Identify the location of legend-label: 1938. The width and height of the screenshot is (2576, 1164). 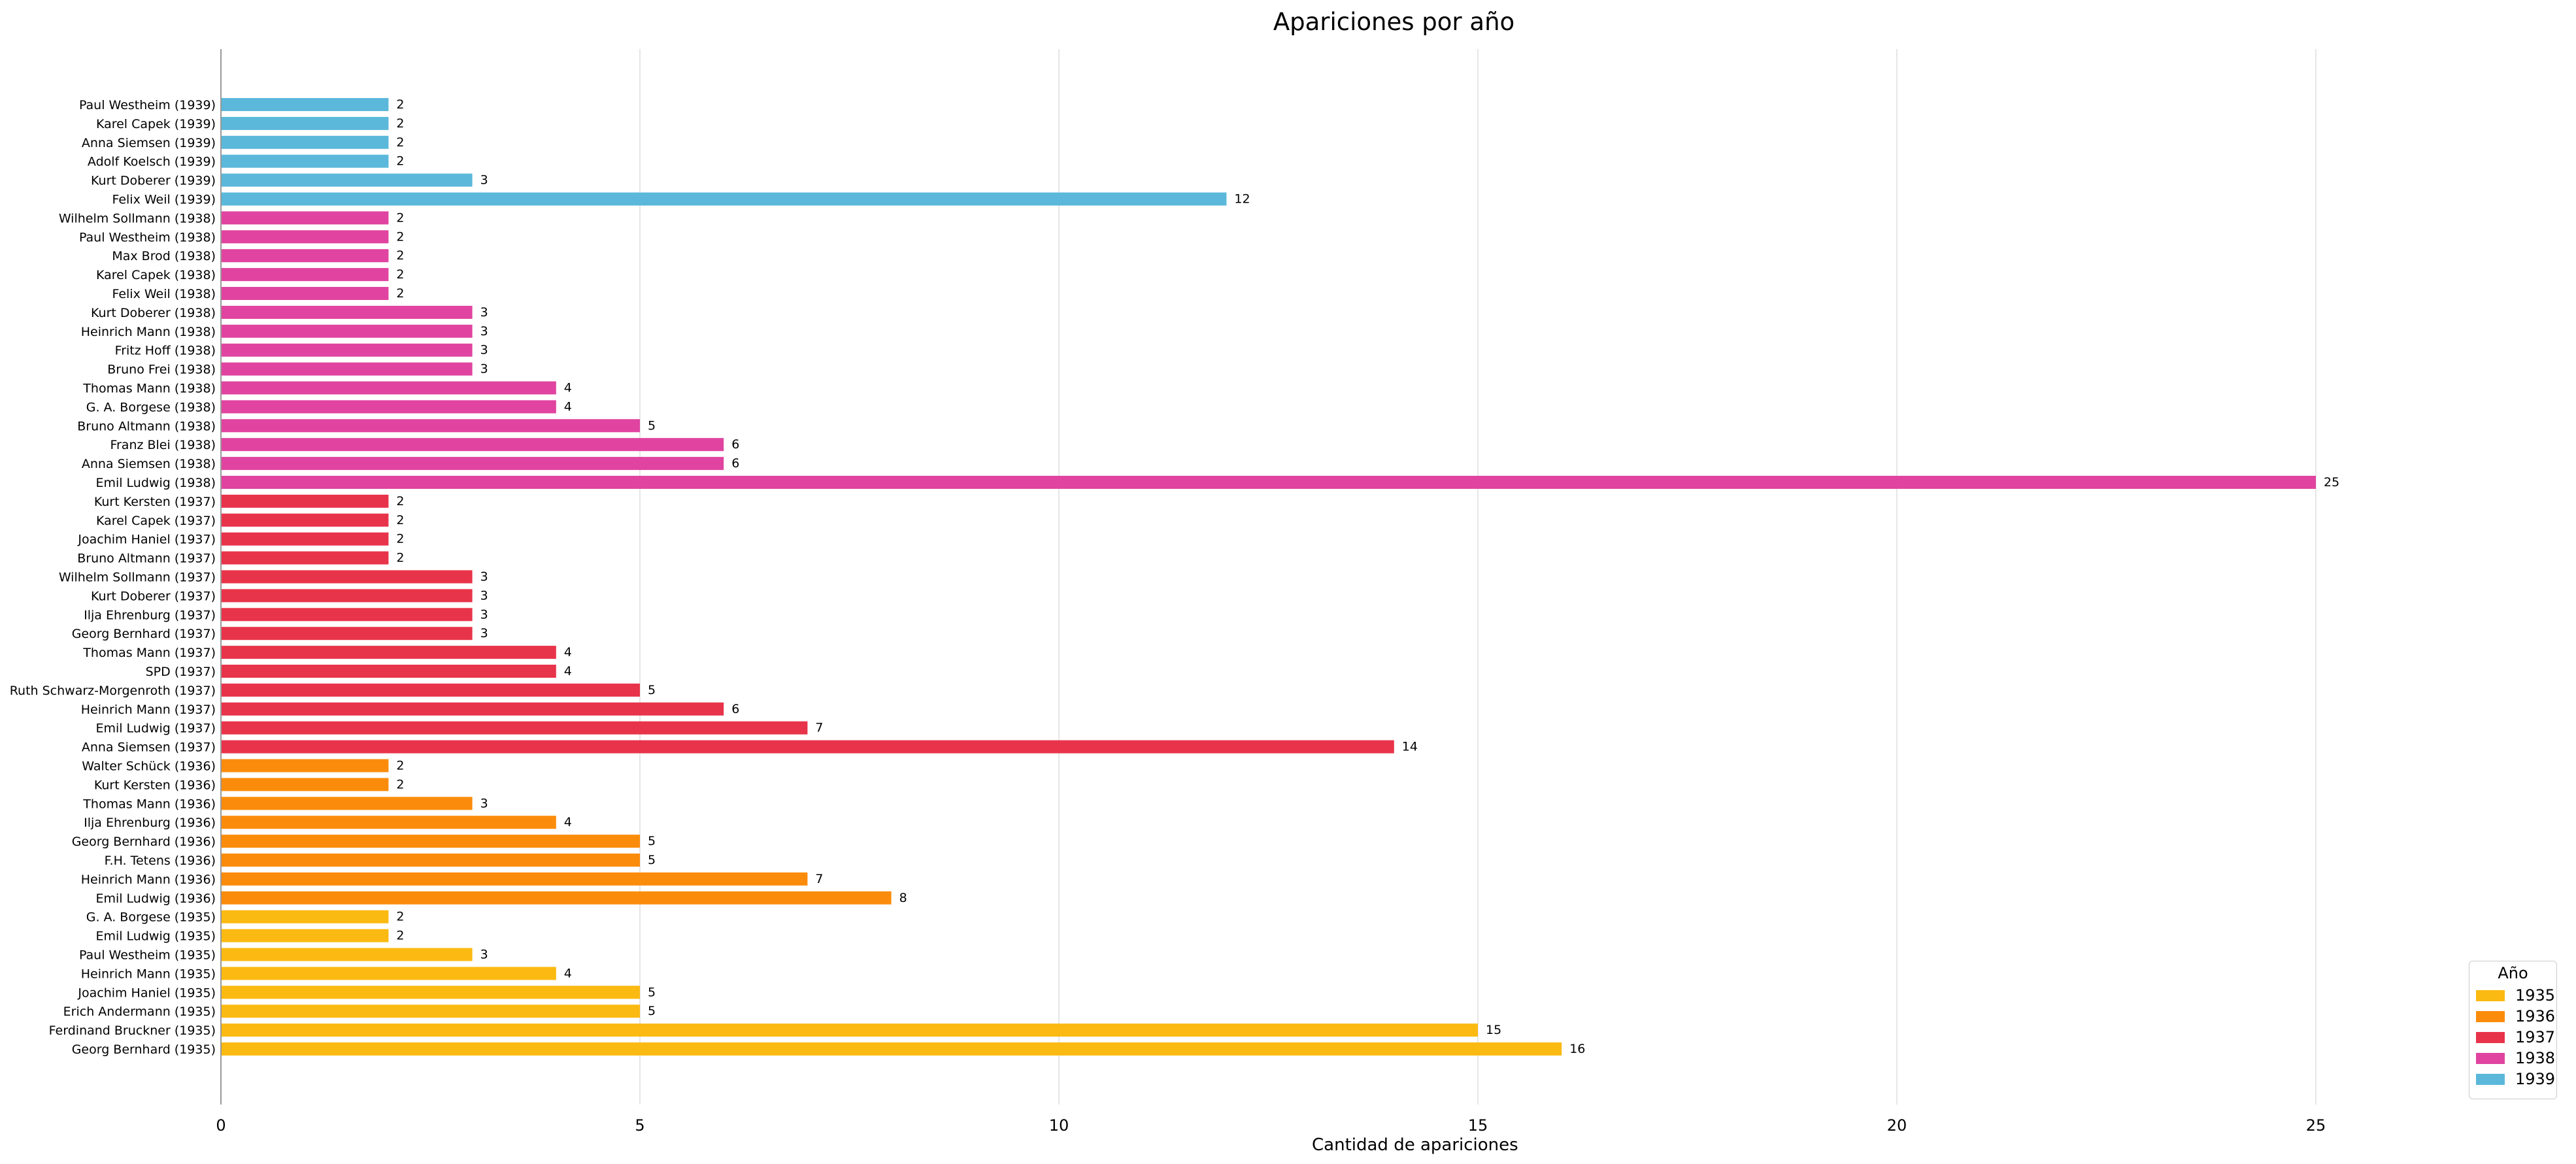
(2536, 1058).